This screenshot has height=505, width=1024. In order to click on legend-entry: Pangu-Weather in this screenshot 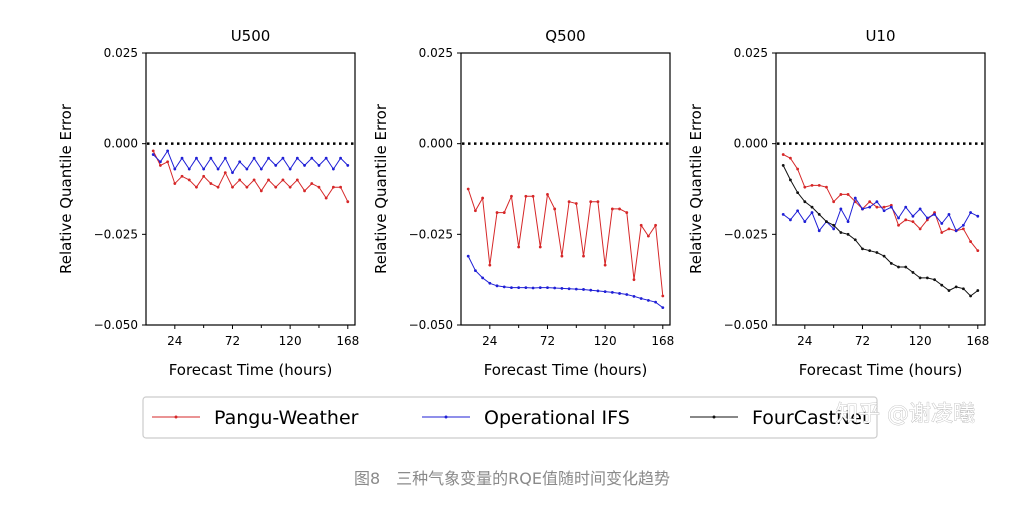, I will do `click(255, 418)`.